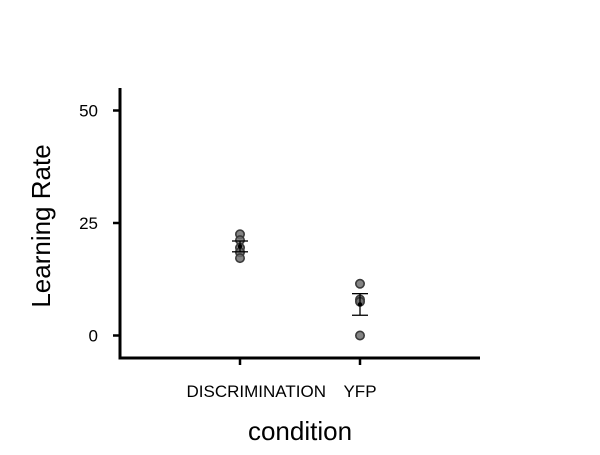 The image size is (600, 455). I want to click on y-tick-label: 50, so click(88, 111).